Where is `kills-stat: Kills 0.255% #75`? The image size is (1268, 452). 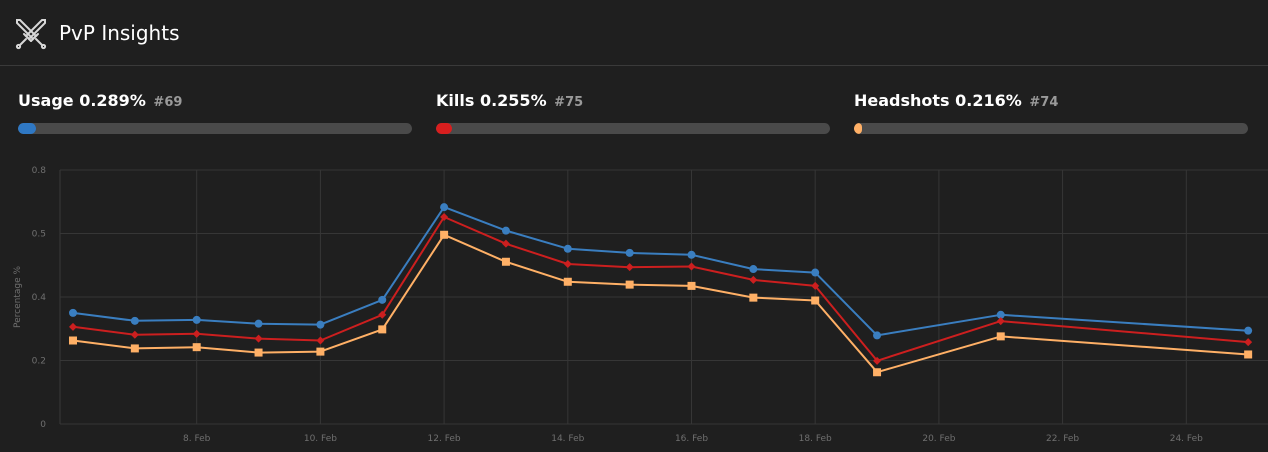 kills-stat: Kills 0.255% #75 is located at coordinates (634, 115).